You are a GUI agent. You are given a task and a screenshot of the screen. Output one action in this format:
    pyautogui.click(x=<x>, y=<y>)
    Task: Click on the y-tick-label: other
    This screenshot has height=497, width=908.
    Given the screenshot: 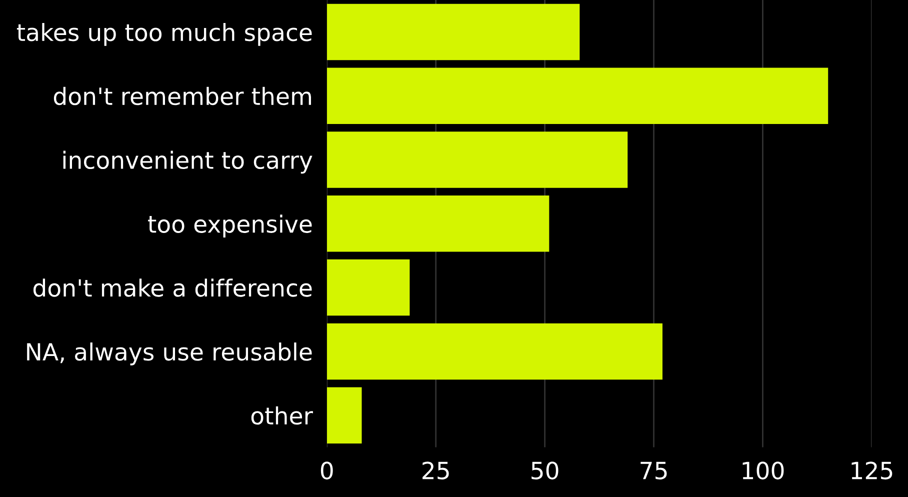 What is the action you would take?
    pyautogui.click(x=282, y=415)
    